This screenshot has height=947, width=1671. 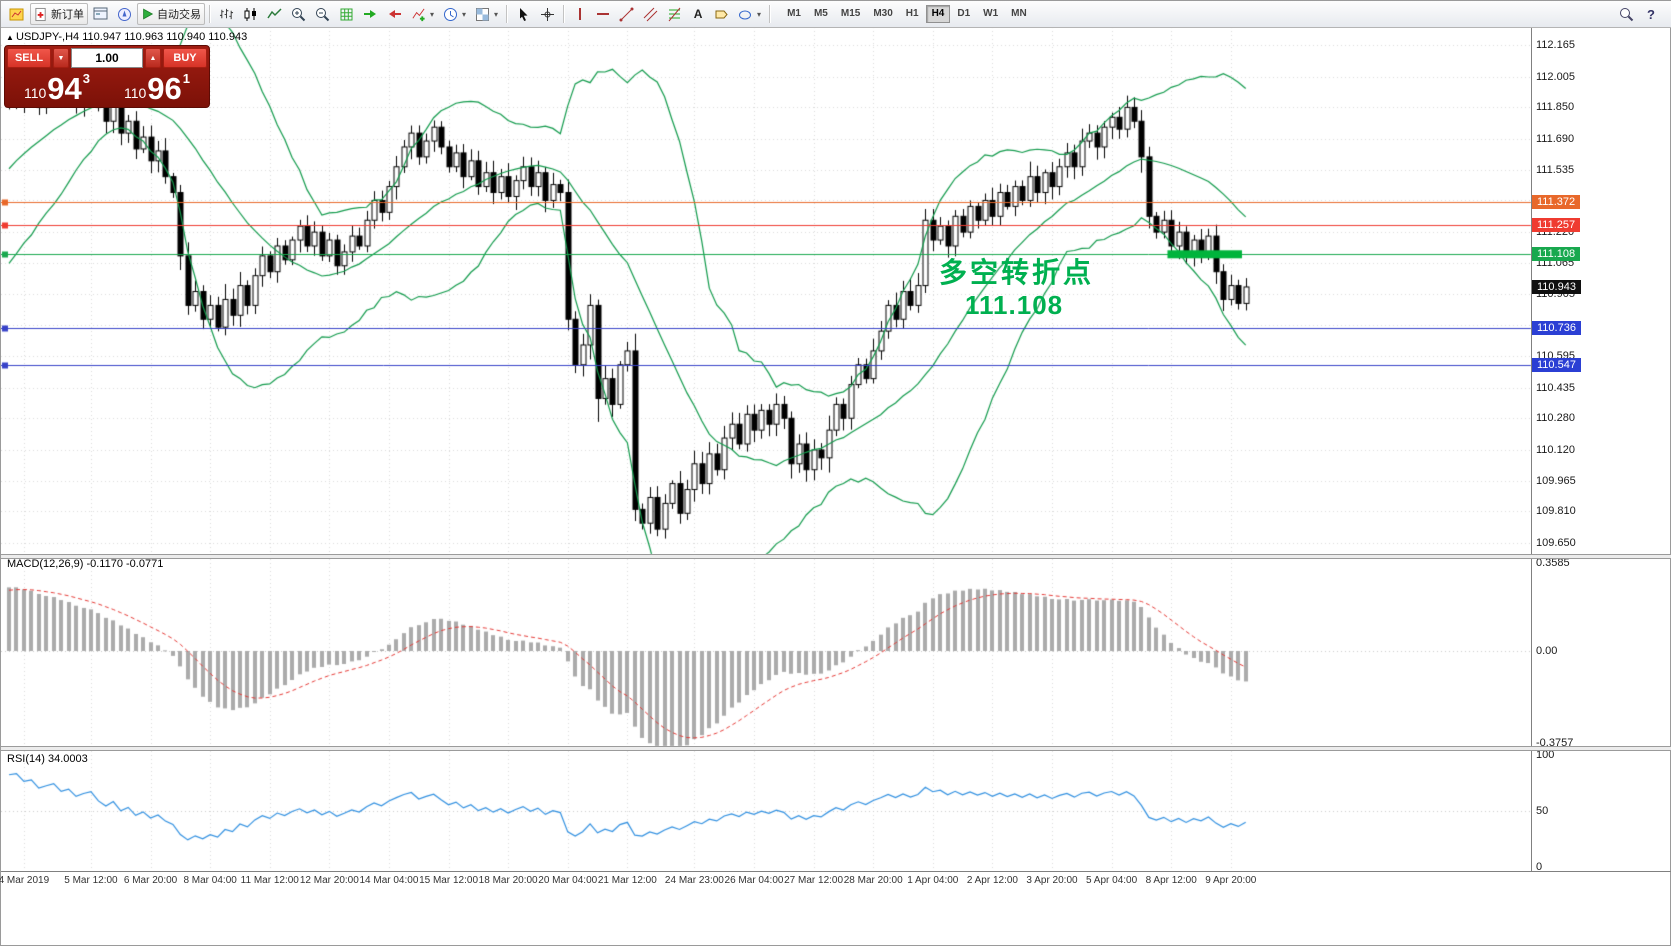 What do you see at coordinates (171, 14) in the screenshot?
I see `autotrade-button: 自动交易` at bounding box center [171, 14].